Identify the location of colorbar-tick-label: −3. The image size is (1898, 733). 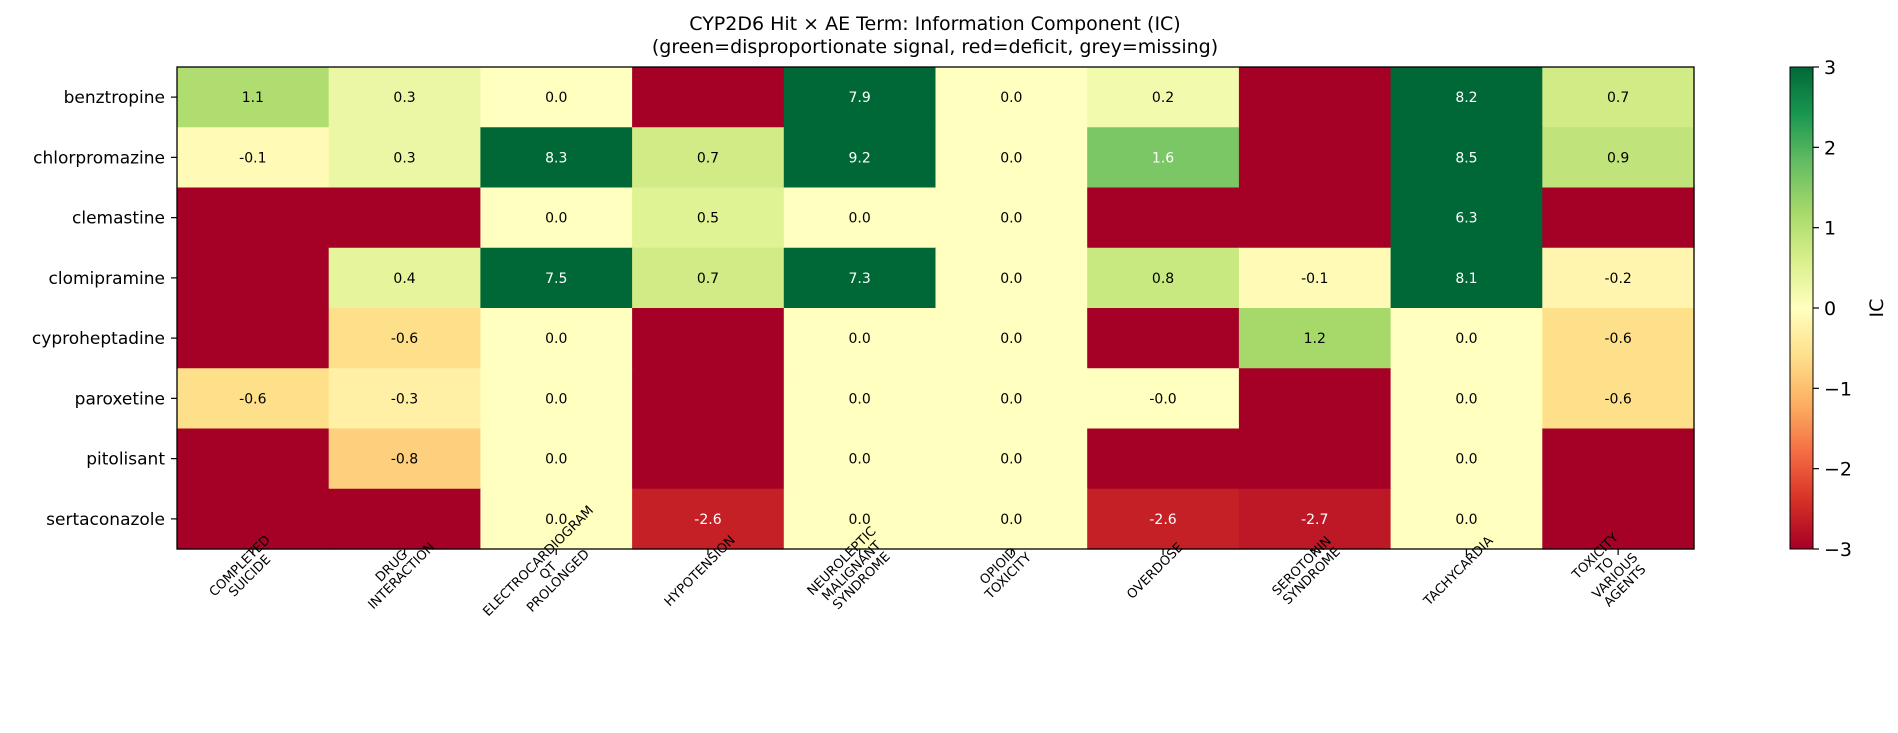
(1838, 550).